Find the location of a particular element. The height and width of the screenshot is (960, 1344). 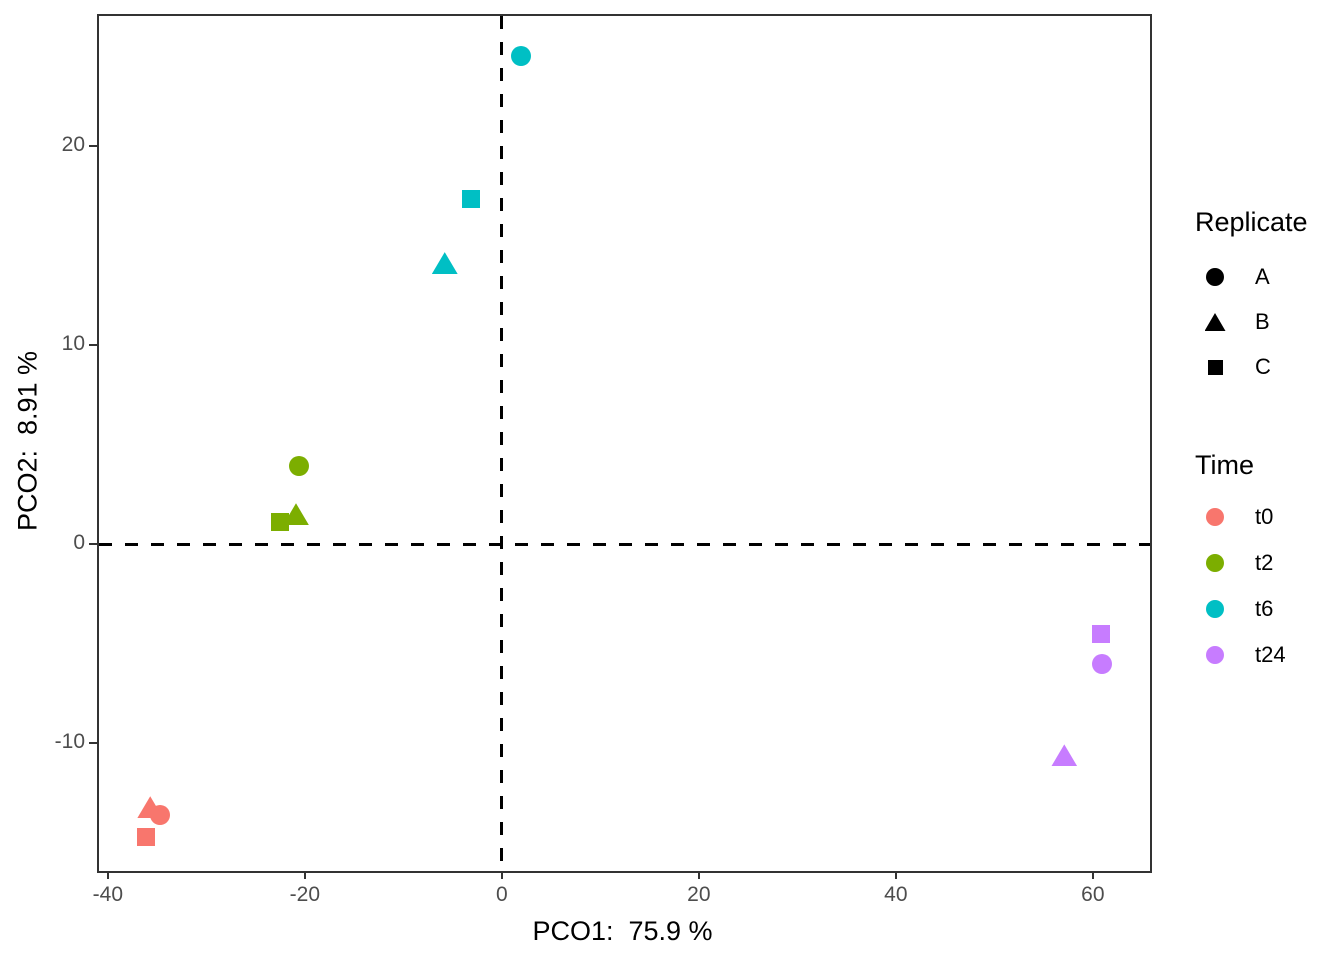

legend-item-replicate-B: B is located at coordinates (1268, 322).